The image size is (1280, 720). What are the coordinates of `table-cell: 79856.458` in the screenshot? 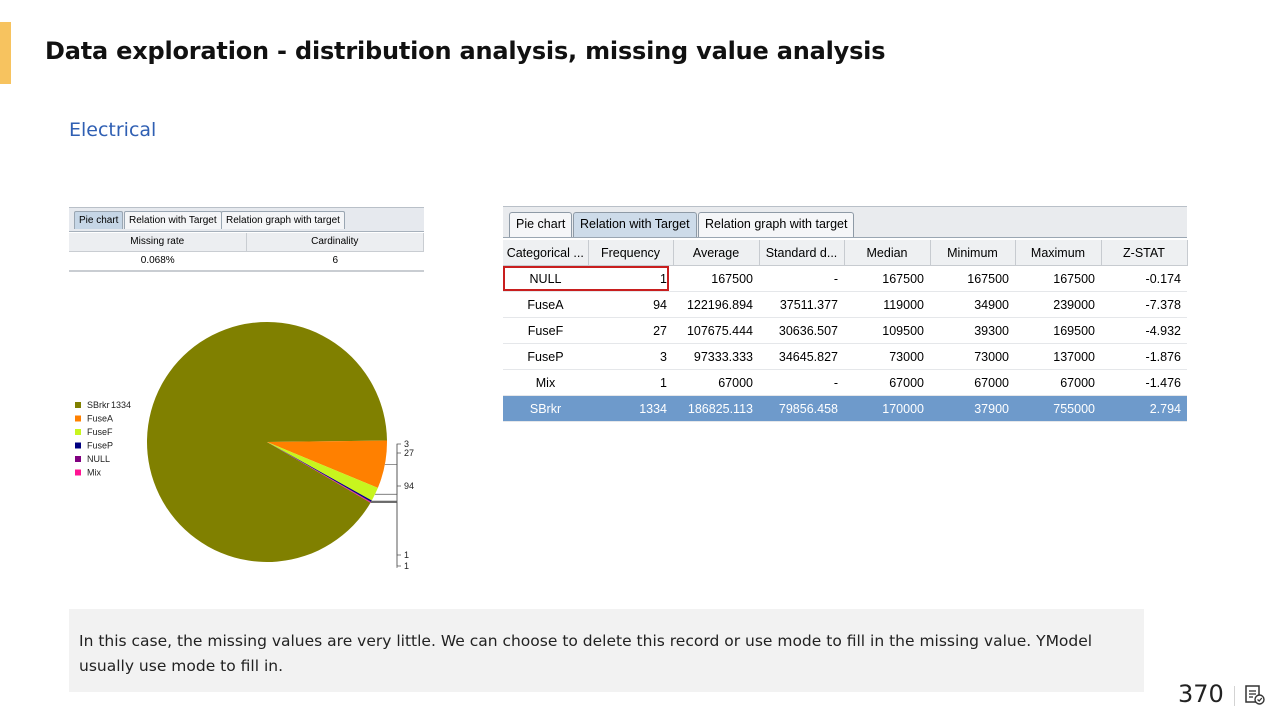 It's located at (801, 408).